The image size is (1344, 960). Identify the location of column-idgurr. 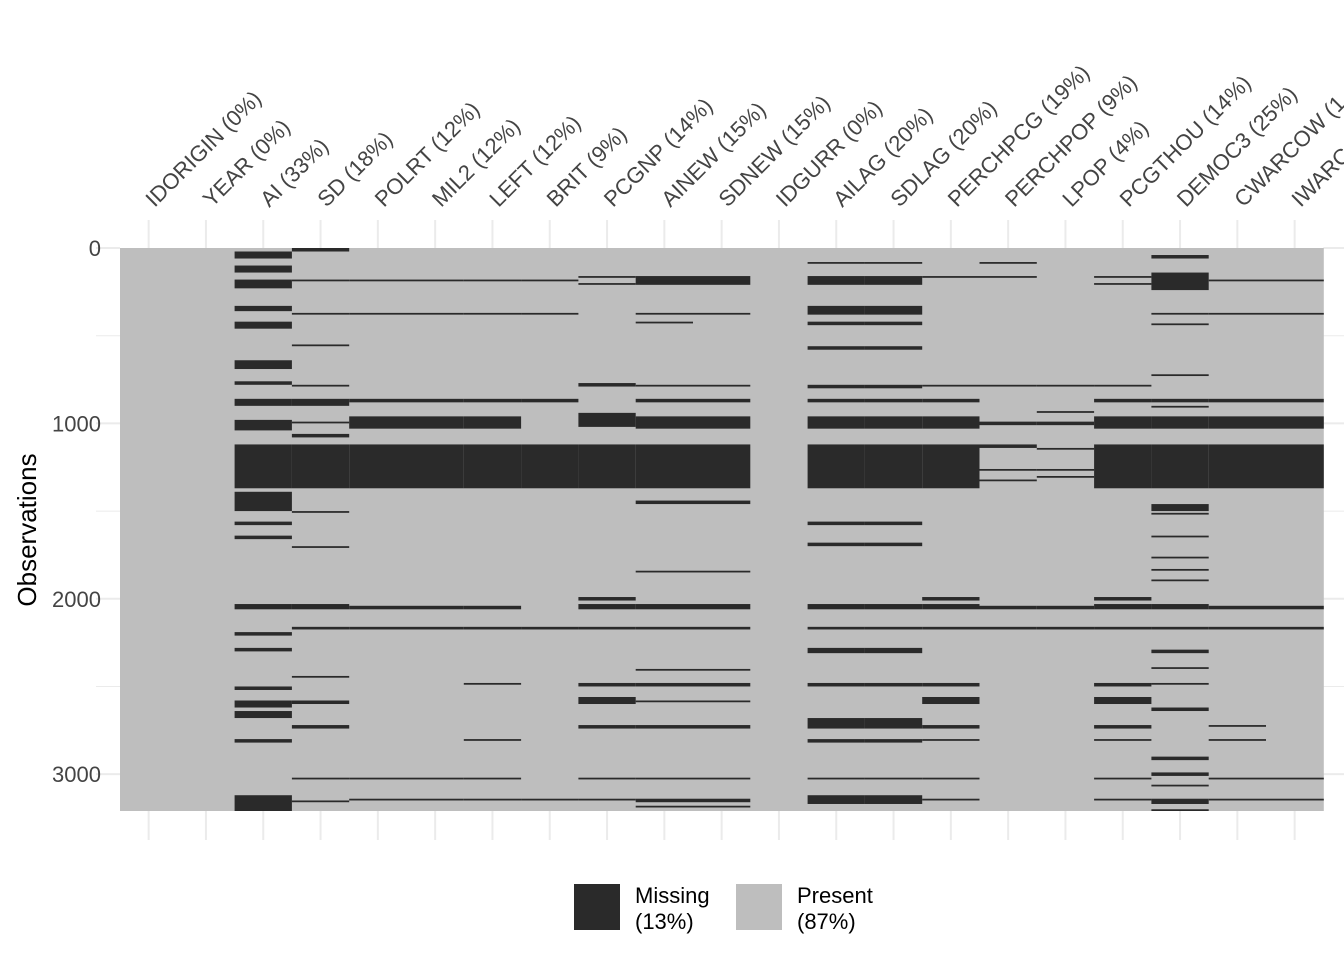
(779, 529).